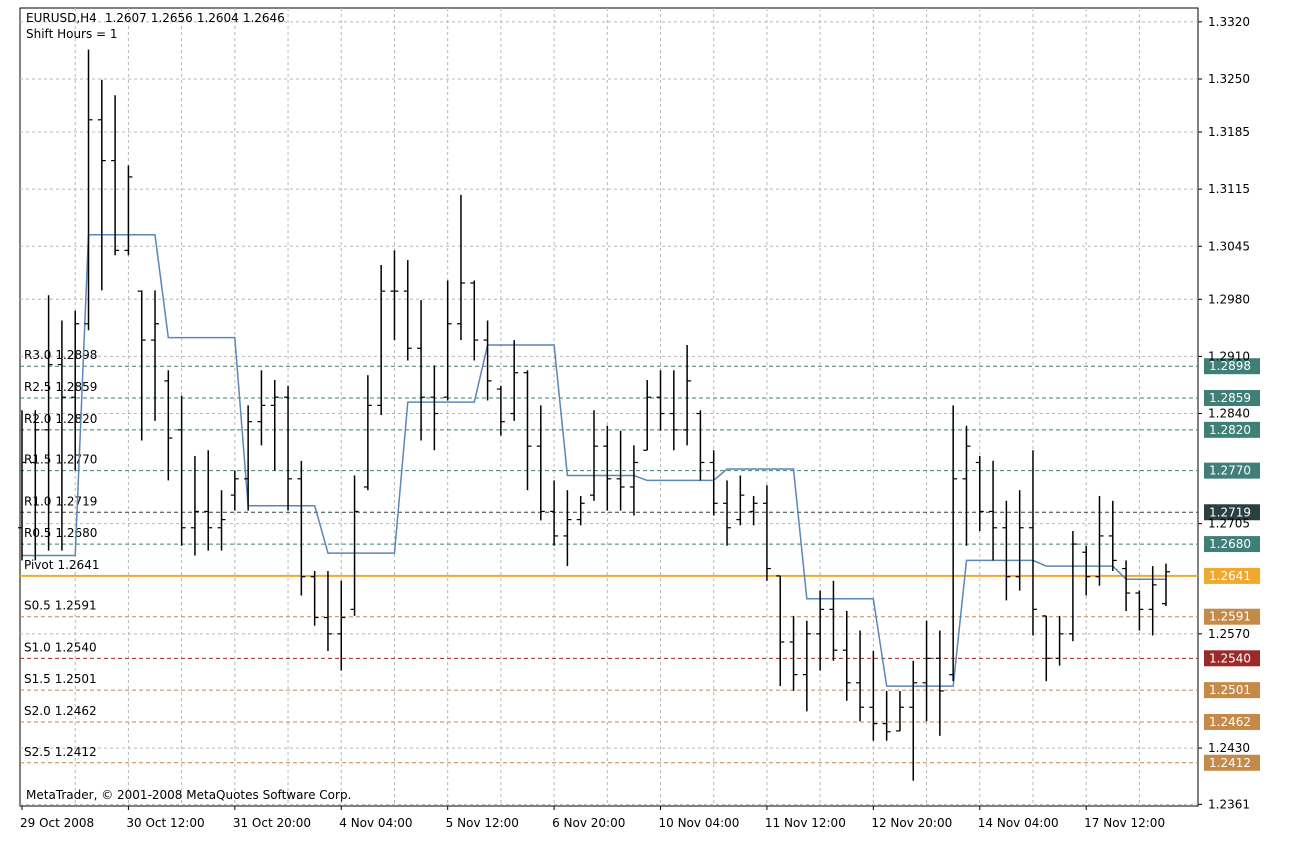 The height and width of the screenshot is (854, 1305). I want to click on y-tick-label: 1.3185, so click(1229, 132).